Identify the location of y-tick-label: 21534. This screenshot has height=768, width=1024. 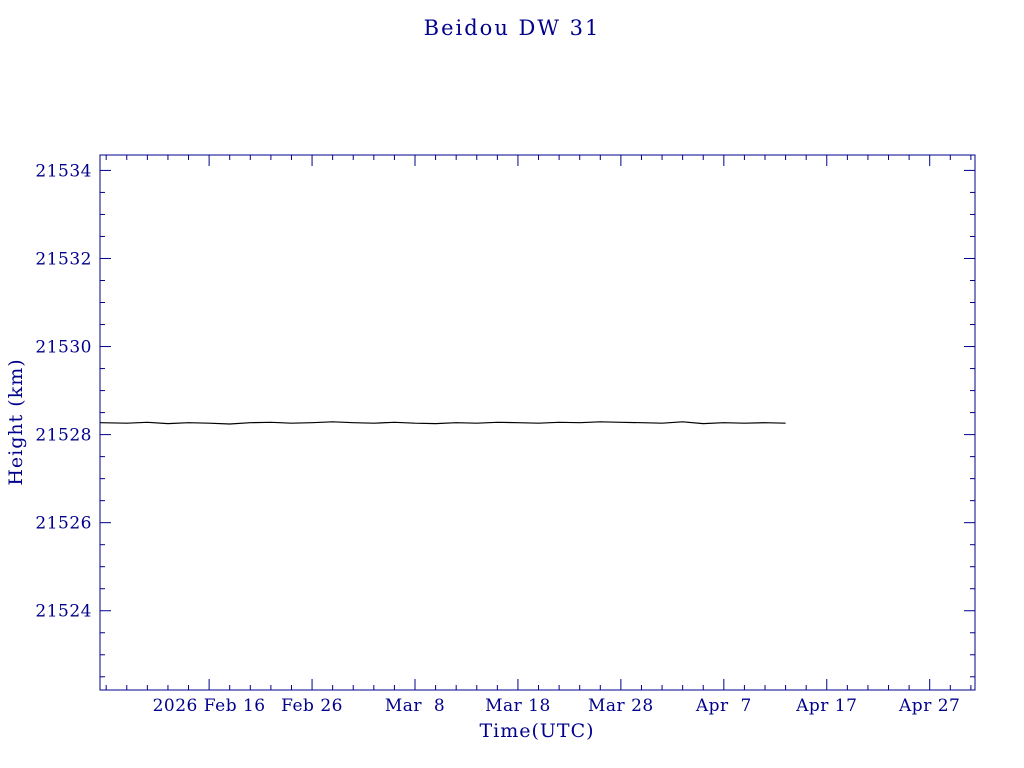
(63, 171).